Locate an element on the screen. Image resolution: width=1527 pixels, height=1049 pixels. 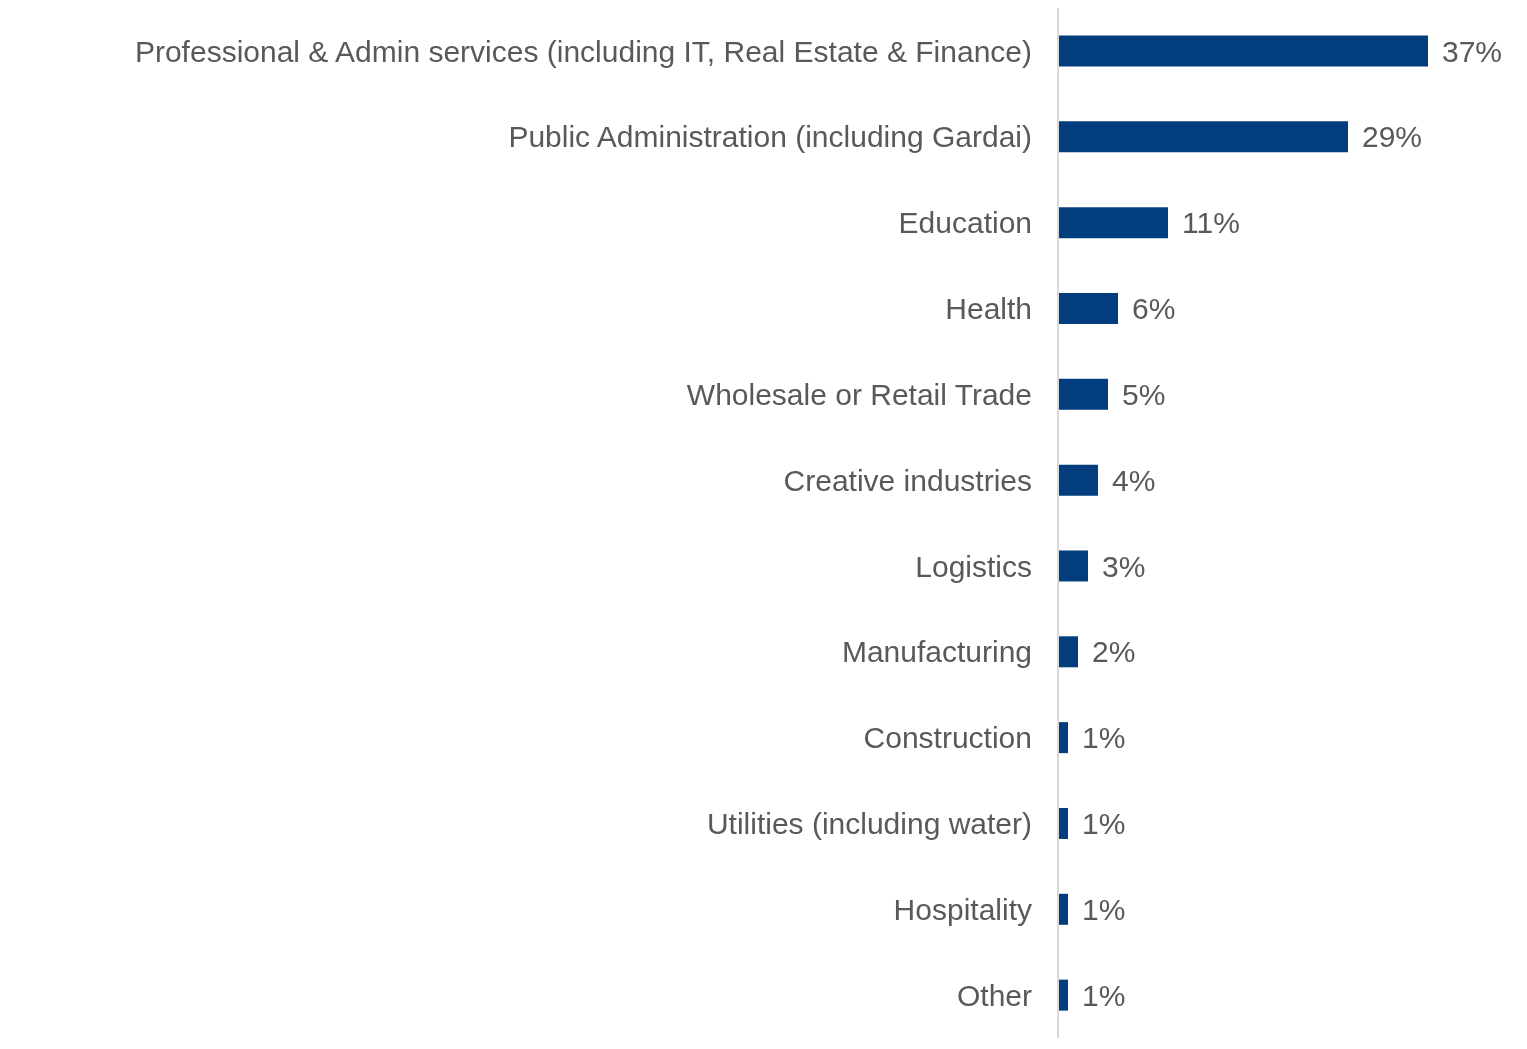
y-tick-label: Construction is located at coordinates (947, 738).